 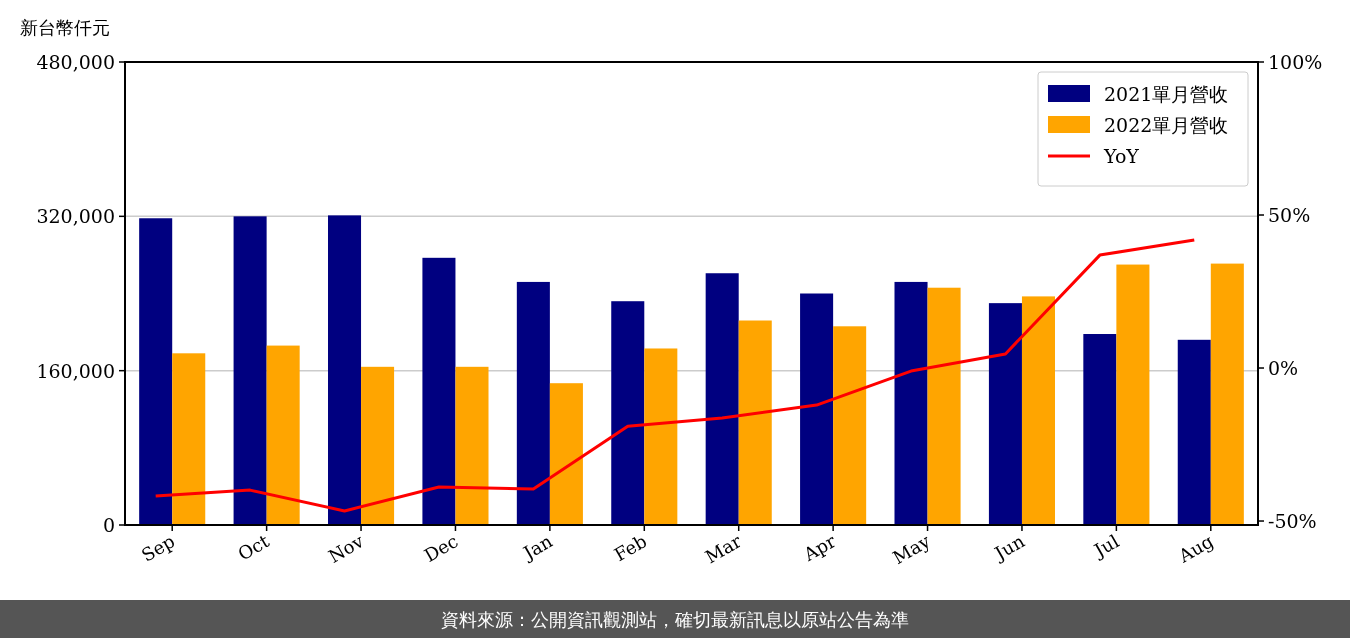 What do you see at coordinates (1166, 125) in the screenshot?
I see `legend-label: 2022單月營收` at bounding box center [1166, 125].